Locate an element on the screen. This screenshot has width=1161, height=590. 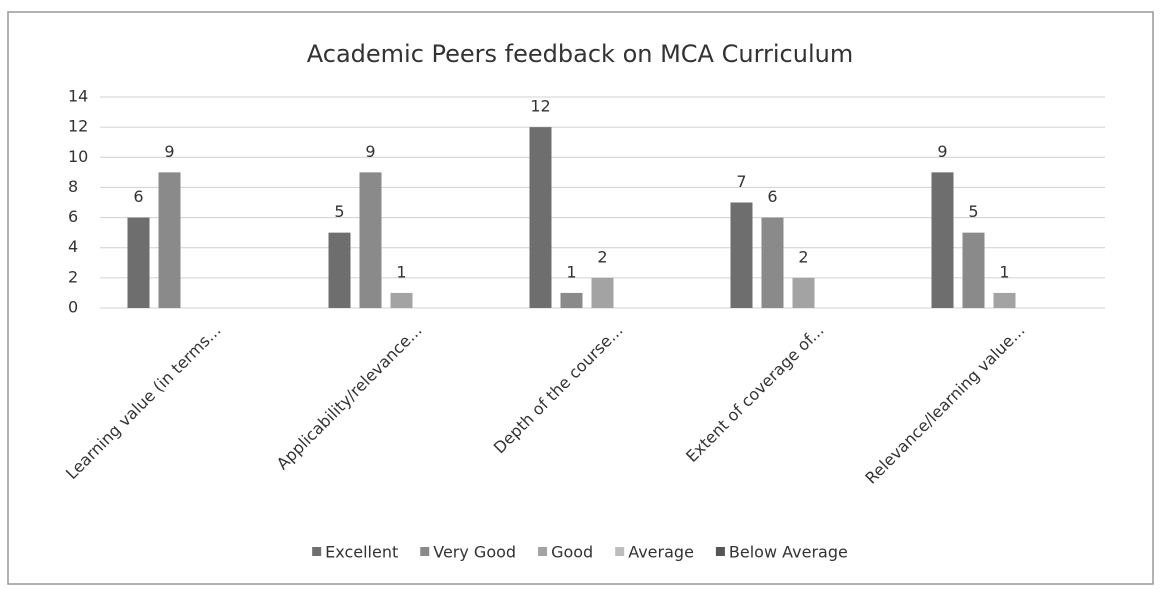
legend-label: Very Good is located at coordinates (474, 552).